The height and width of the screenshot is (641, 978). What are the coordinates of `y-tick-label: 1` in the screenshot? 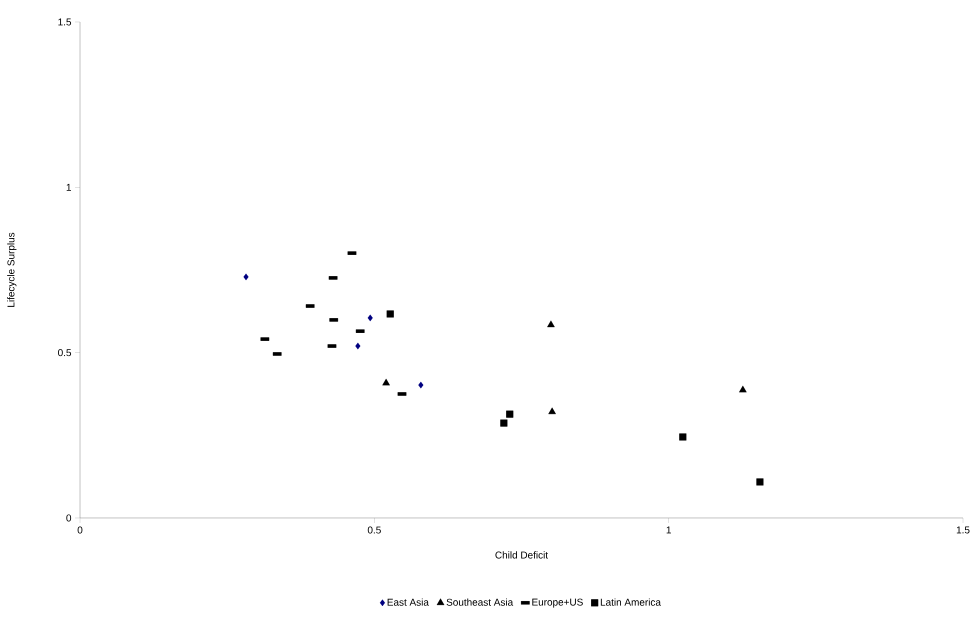 It's located at (69, 187).